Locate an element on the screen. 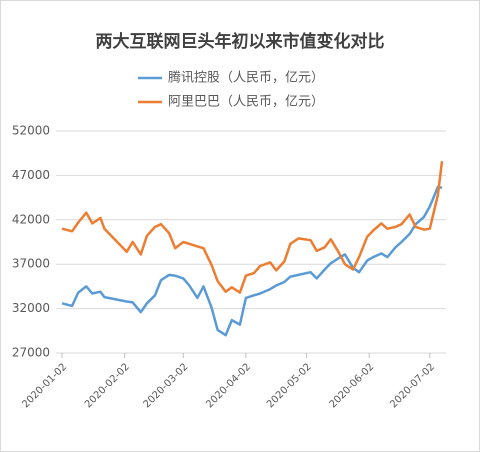  y-tick-label: 52000 is located at coordinates (31, 131).